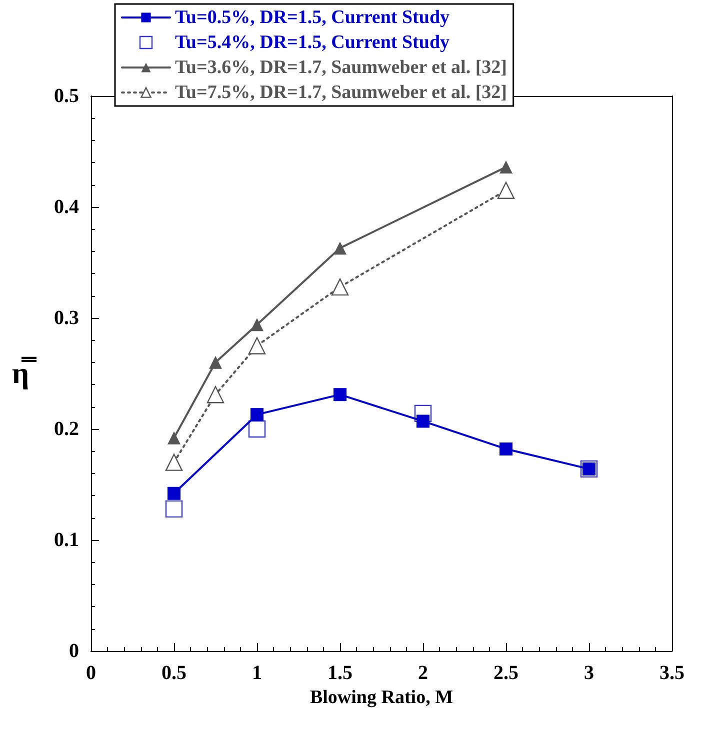 This screenshot has height=735, width=705. Describe the element at coordinates (66, 207) in the screenshot. I see `y-tick-label: 0.4` at that location.